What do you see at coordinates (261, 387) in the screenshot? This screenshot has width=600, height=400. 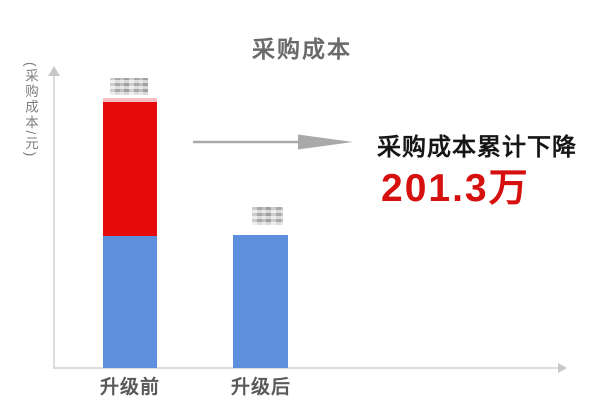 I see `category-label-after: 升级后` at bounding box center [261, 387].